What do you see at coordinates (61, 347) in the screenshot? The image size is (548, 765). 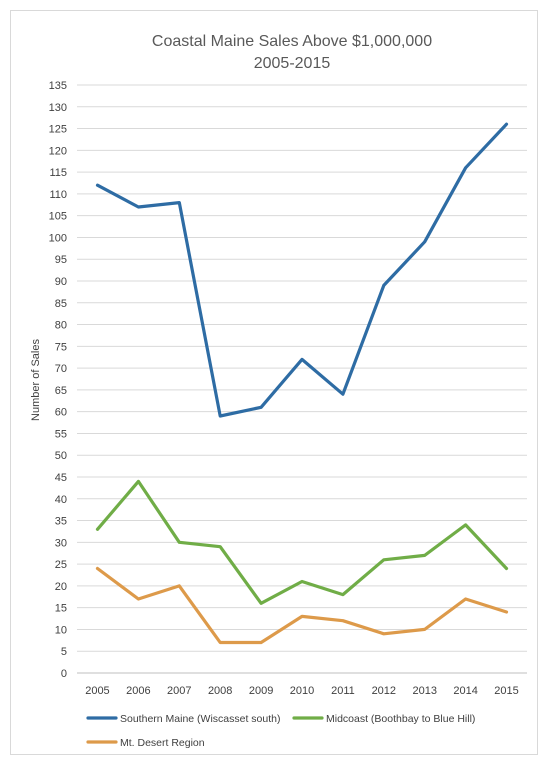 I see `y-tick-label: 75` at bounding box center [61, 347].